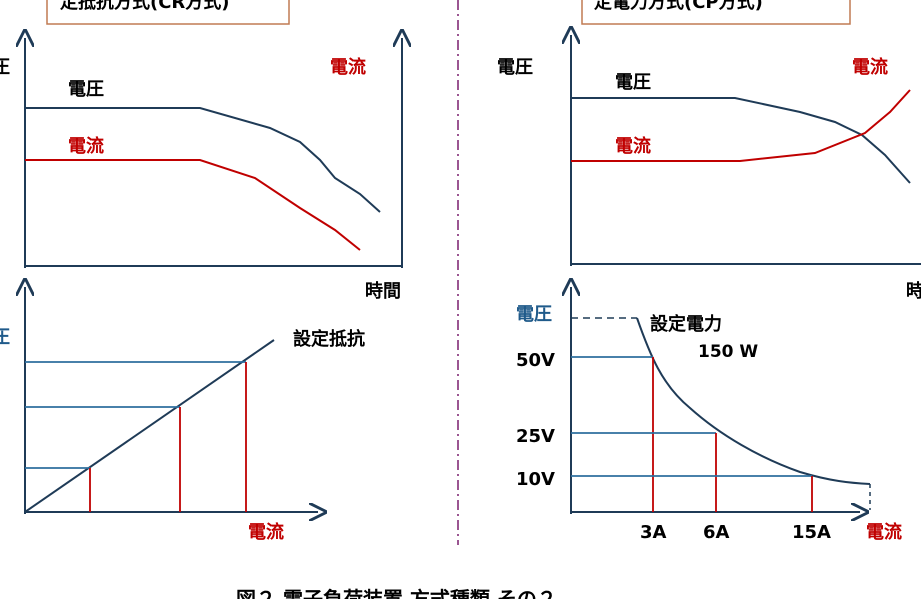  What do you see at coordinates (753, 401) in the screenshot?
I see `constant-power-curve` at bounding box center [753, 401].